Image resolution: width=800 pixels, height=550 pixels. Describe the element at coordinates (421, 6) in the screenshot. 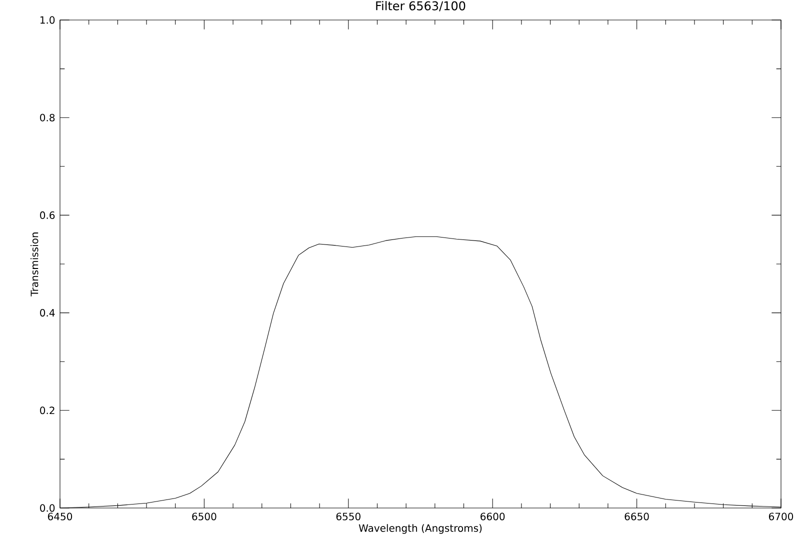

I see `chart-title: Filter 6563/100` at that location.